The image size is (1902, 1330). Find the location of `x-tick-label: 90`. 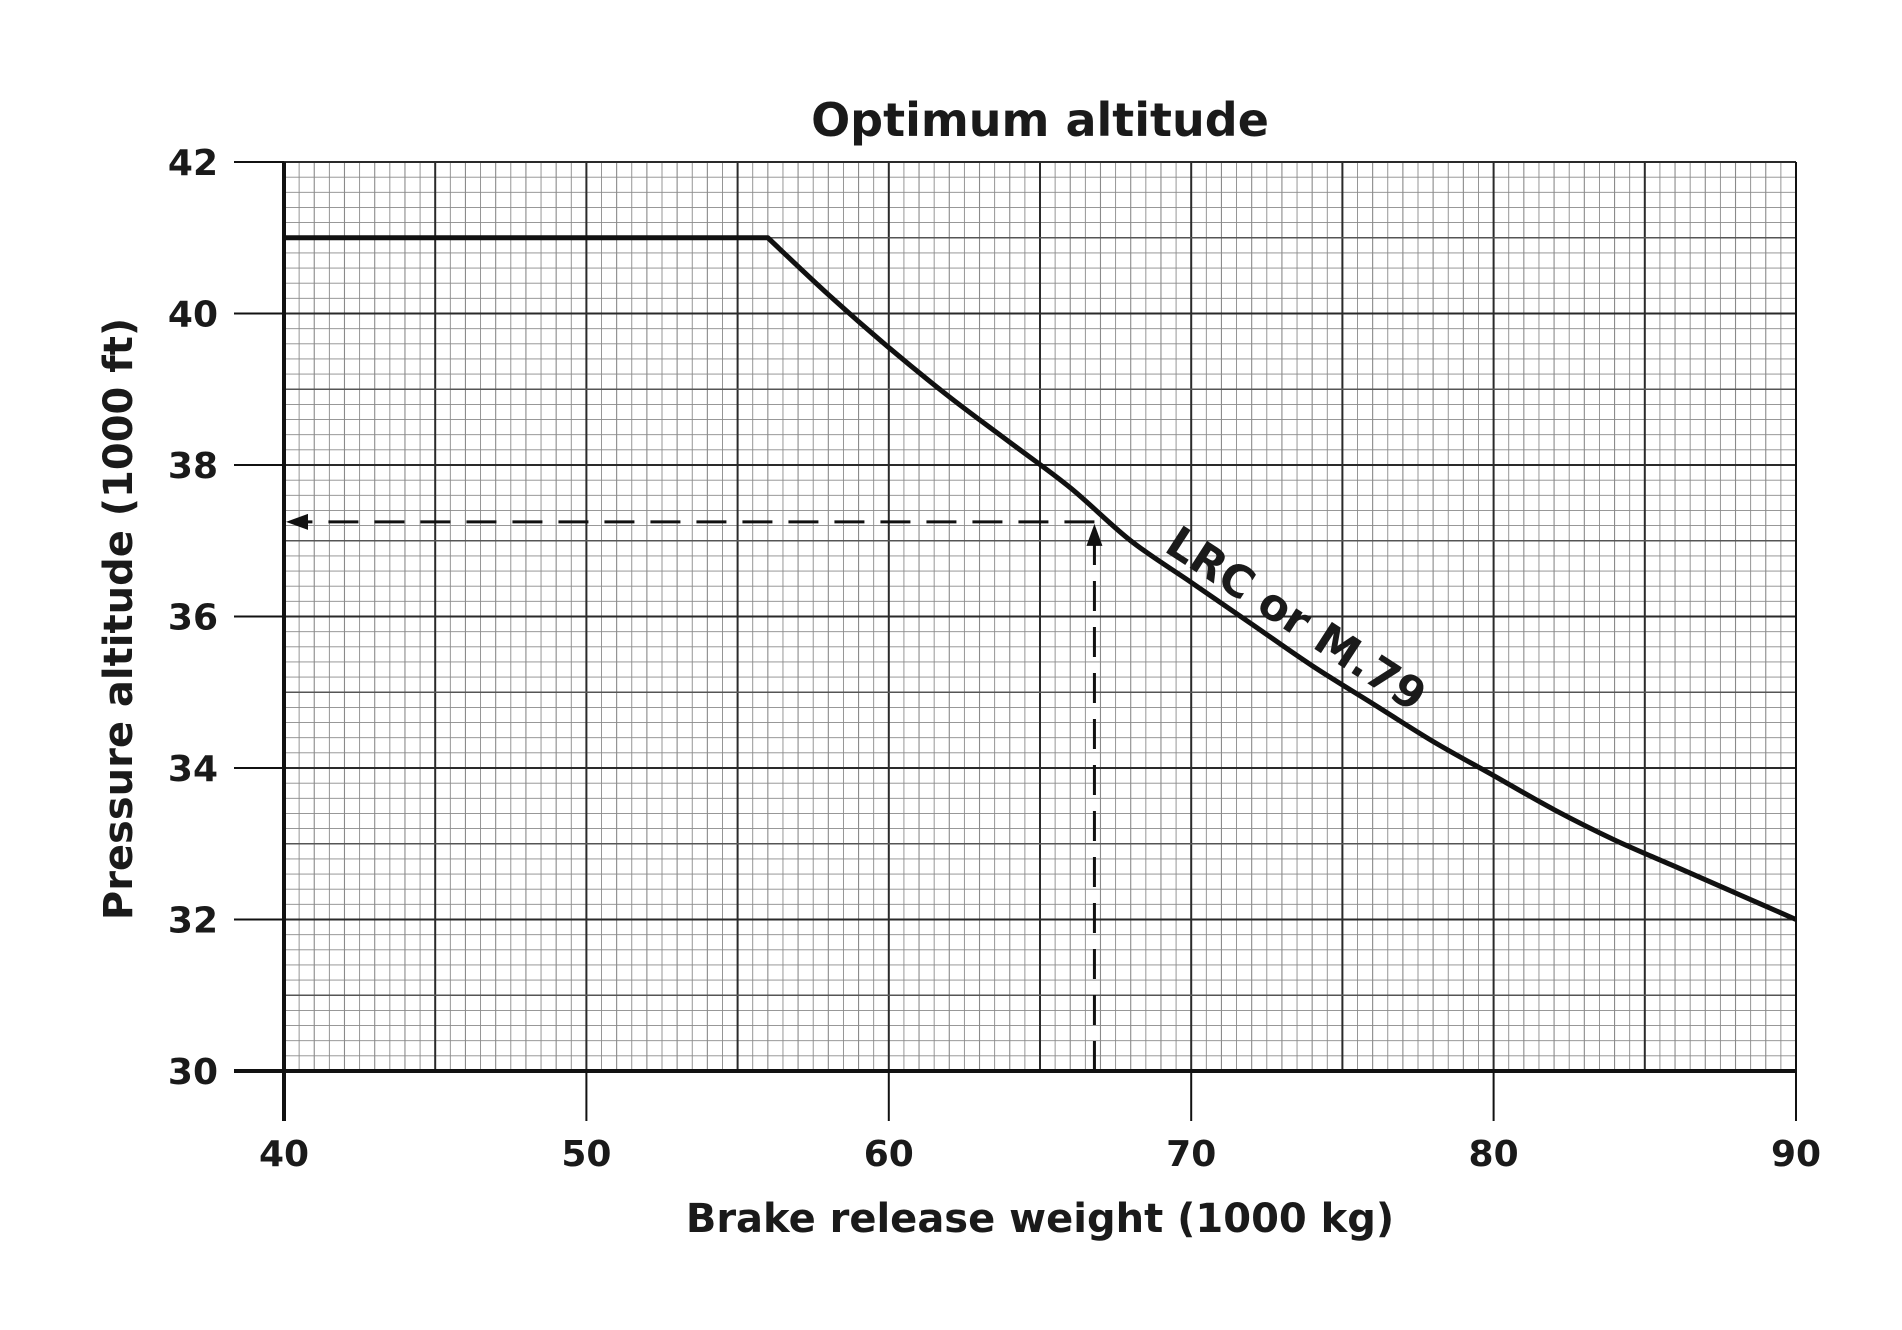

x-tick-label: 90 is located at coordinates (1796, 1154).